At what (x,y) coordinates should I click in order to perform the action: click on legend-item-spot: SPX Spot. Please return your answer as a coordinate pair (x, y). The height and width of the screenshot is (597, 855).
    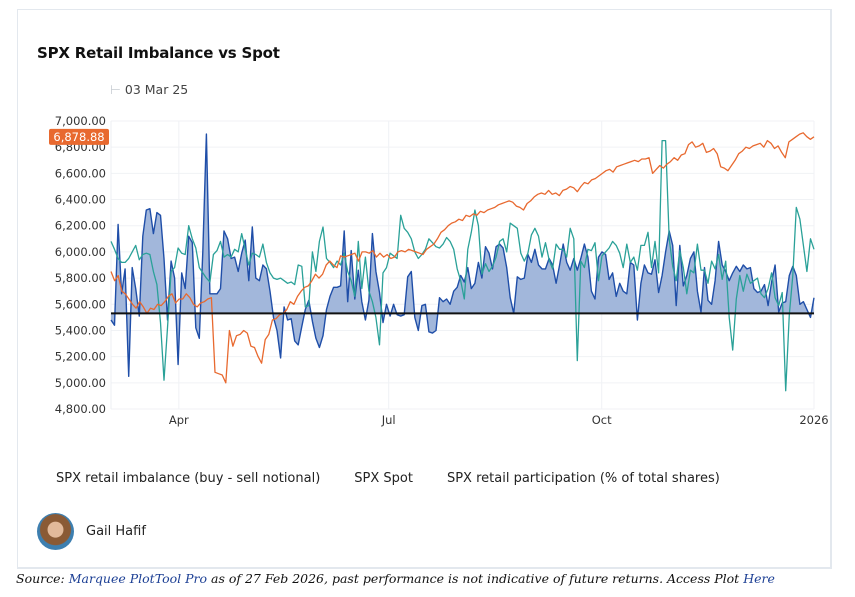
    Looking at the image, I should click on (383, 478).